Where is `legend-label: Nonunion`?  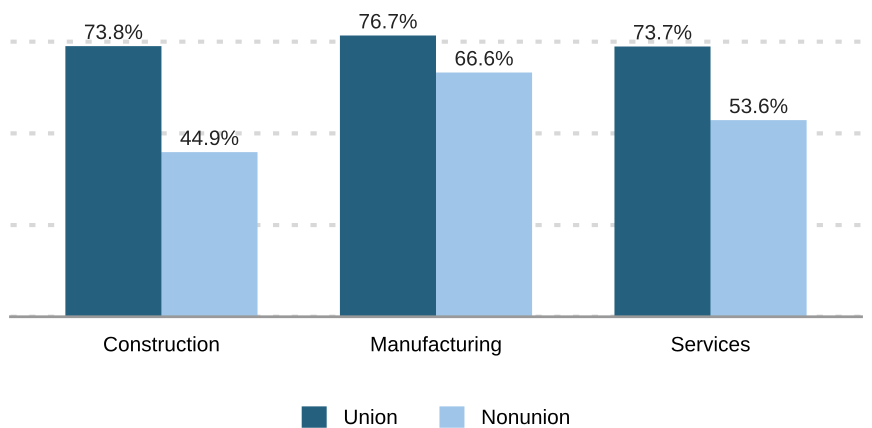 legend-label: Nonunion is located at coordinates (525, 416).